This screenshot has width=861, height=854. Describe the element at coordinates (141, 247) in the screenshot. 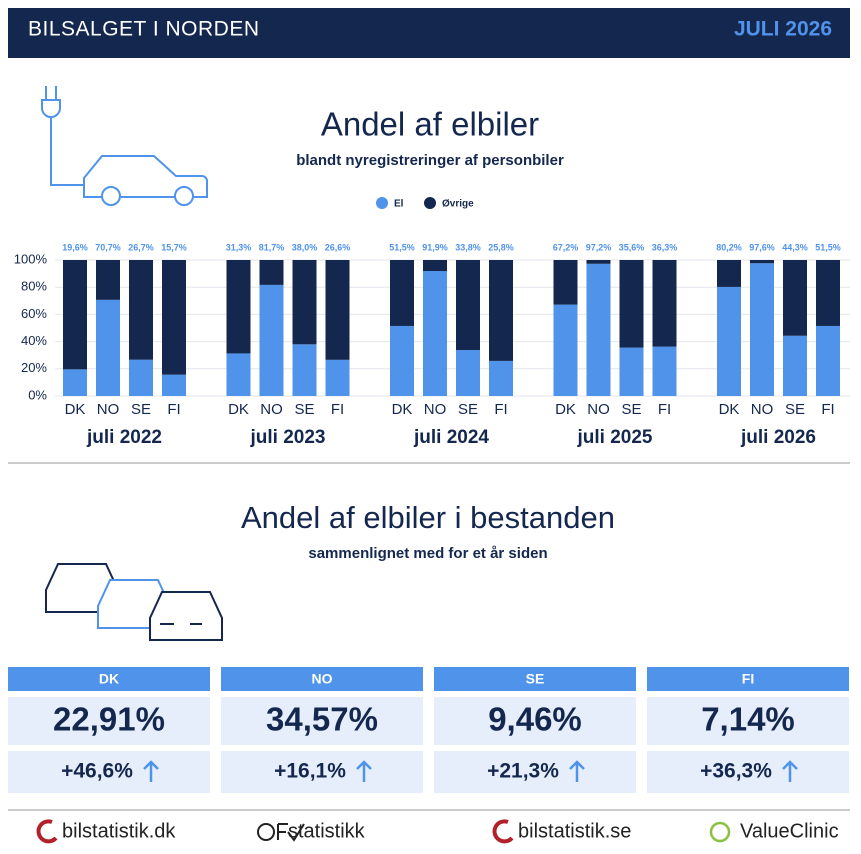

I see `value-label: 26,7%` at that location.